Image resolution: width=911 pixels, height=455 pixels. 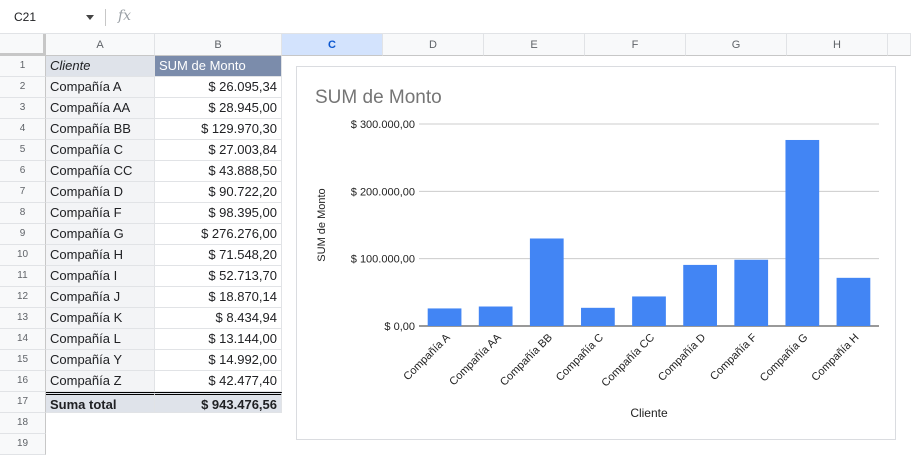 I want to click on pivot-row-label: Compañía F, so click(x=100, y=213).